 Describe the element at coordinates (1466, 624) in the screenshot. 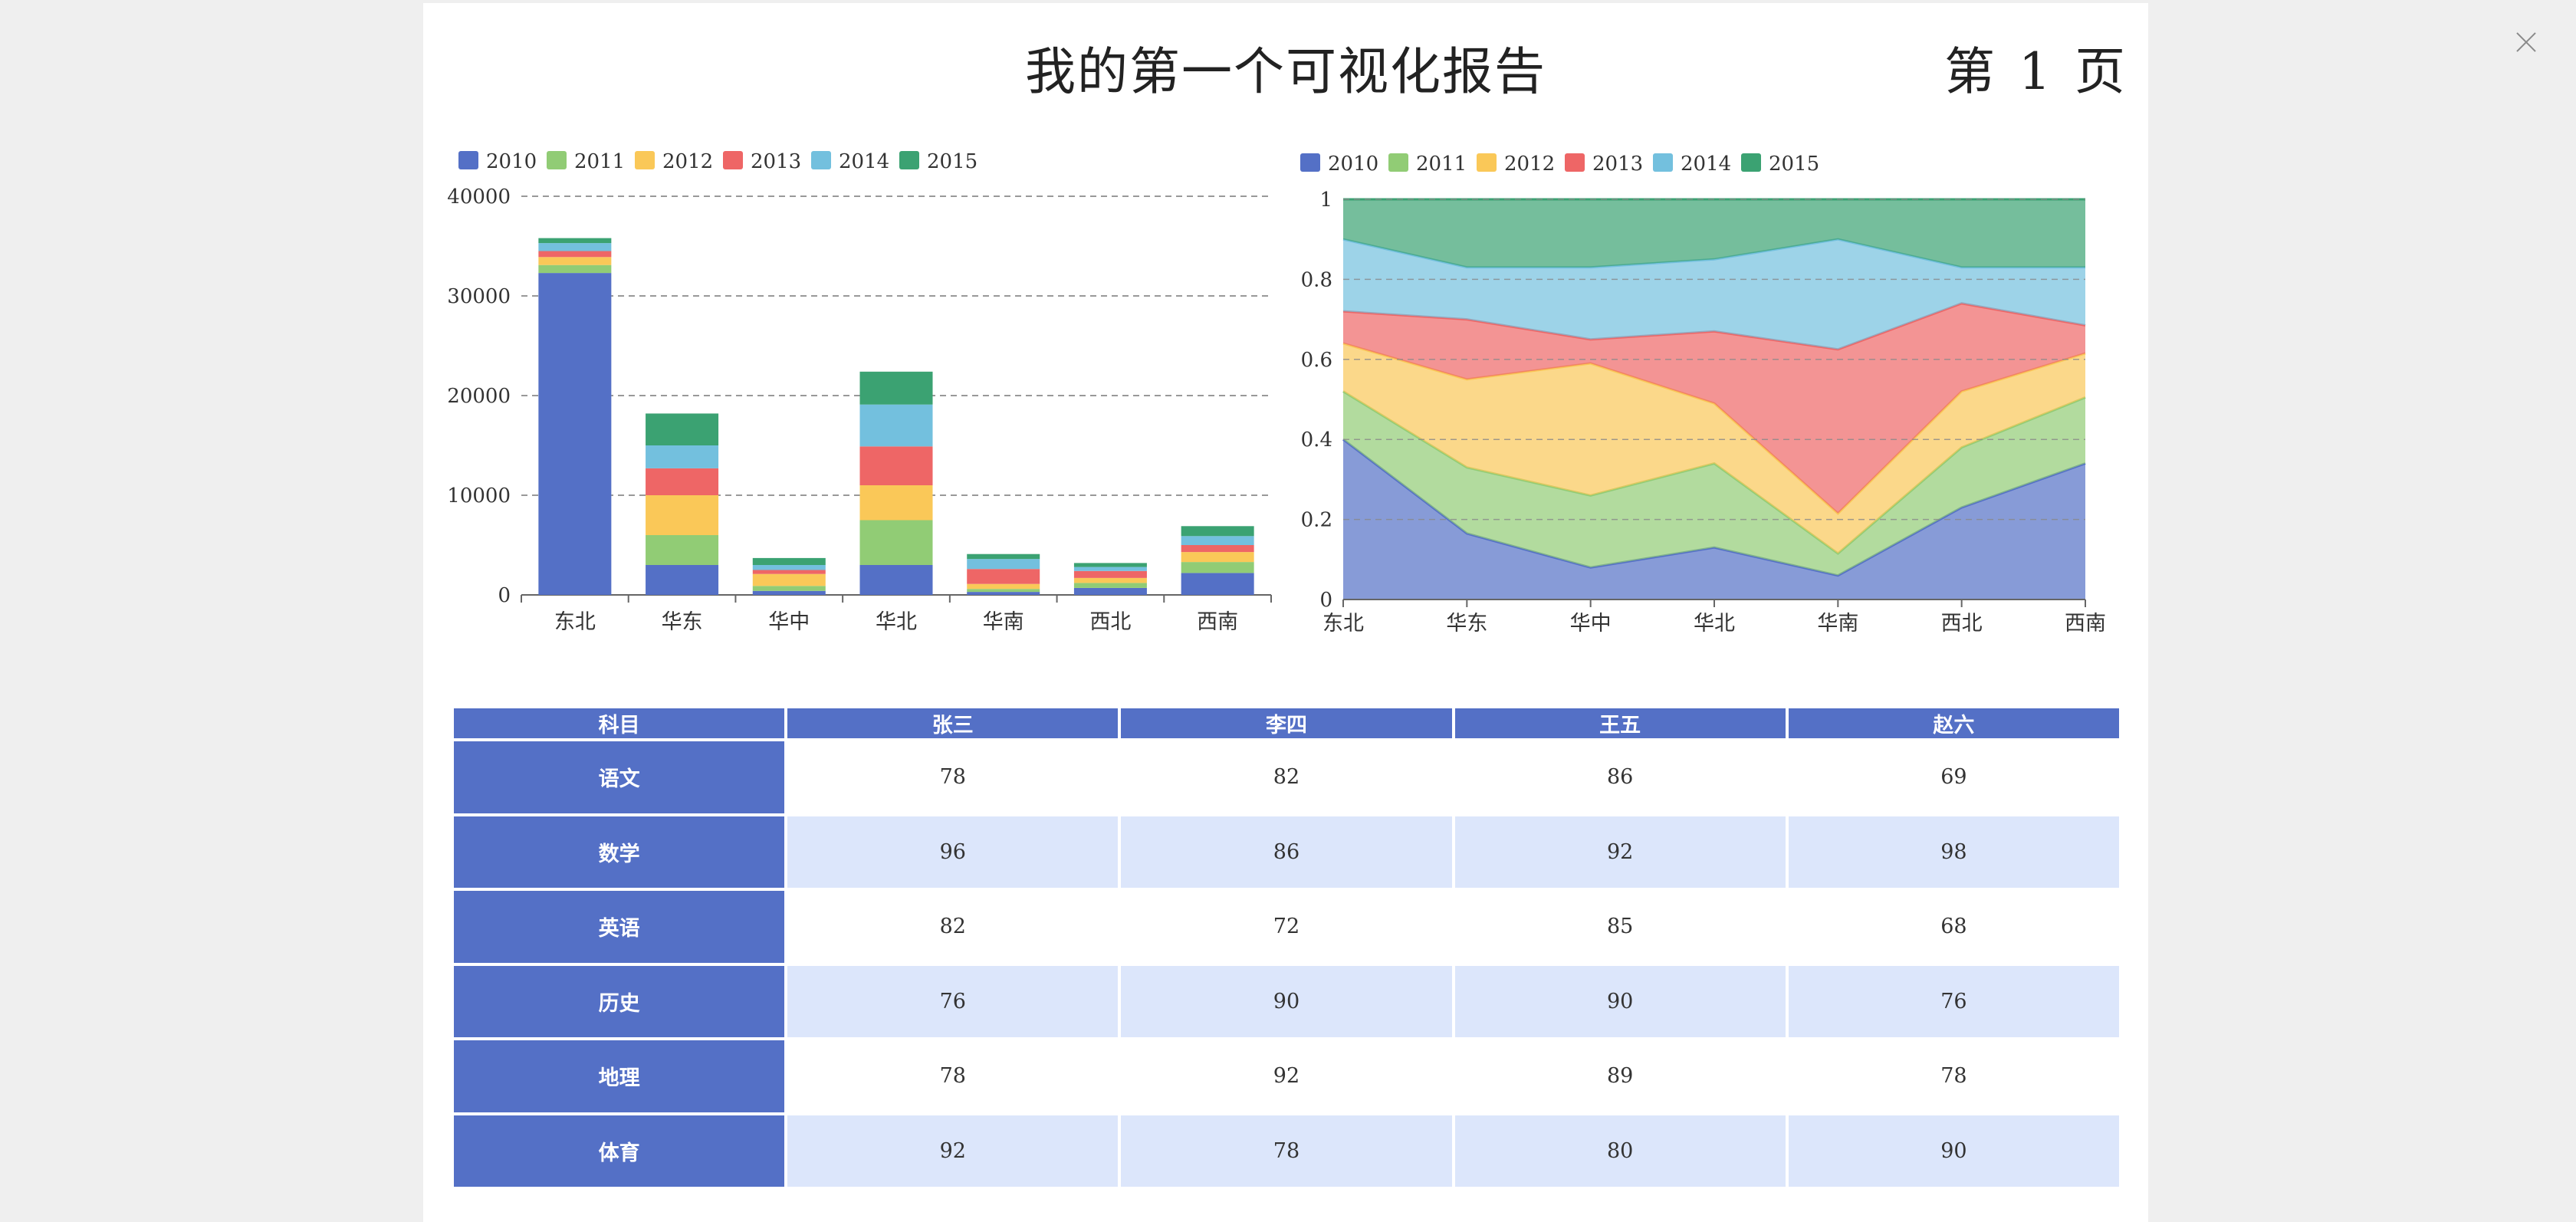

I see `x-tick-label: 华东` at that location.